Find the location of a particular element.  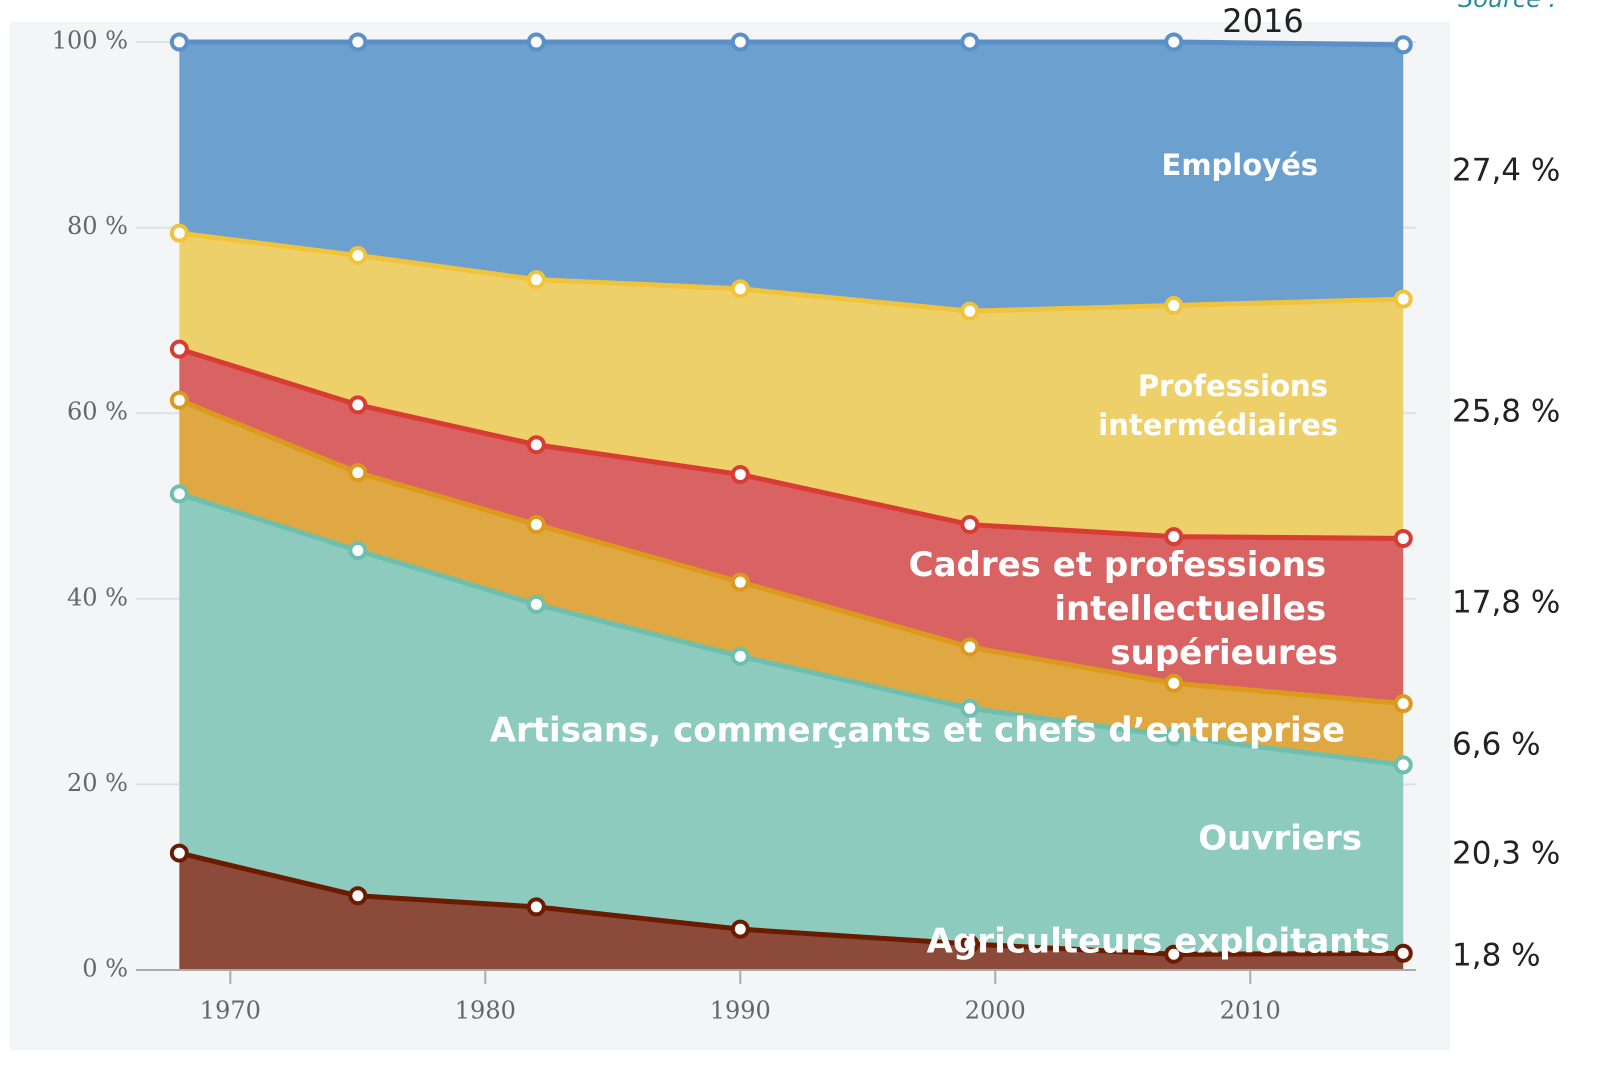

end-label: 1,8 % is located at coordinates (1496, 956).